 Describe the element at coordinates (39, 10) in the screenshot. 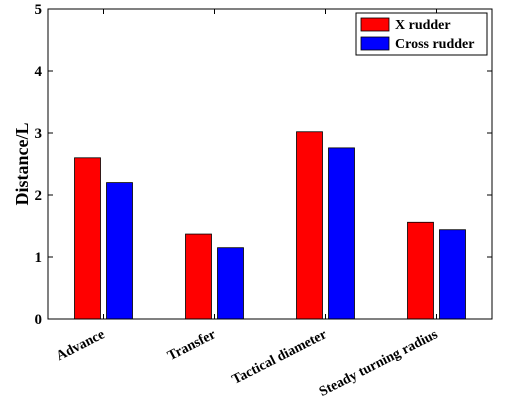

I see `y-tick-label: 5` at that location.